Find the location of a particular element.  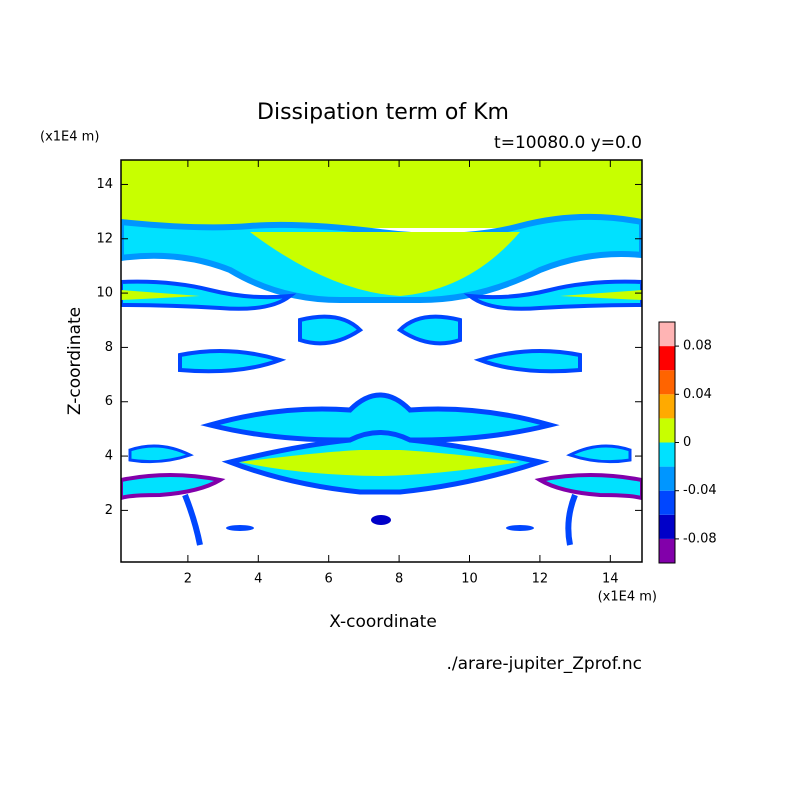

y-tick-label: 14 is located at coordinates (104, 184).